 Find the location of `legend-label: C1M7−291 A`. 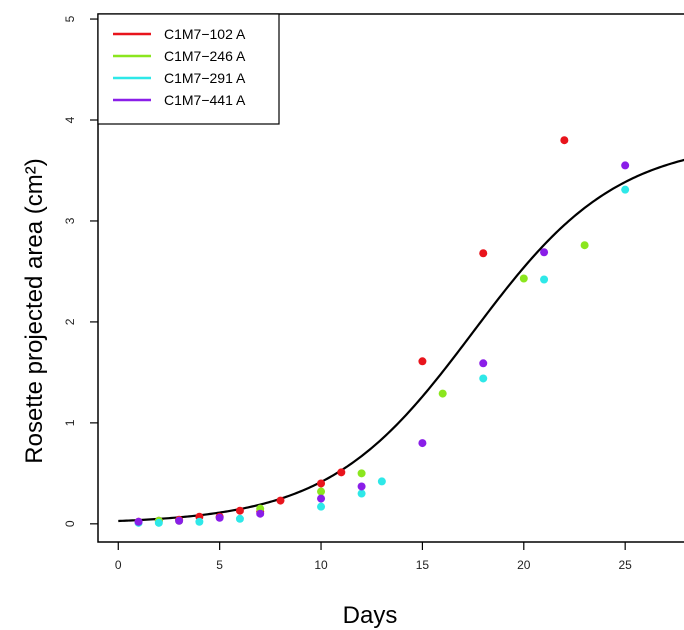

legend-label: C1M7−291 A is located at coordinates (205, 78).